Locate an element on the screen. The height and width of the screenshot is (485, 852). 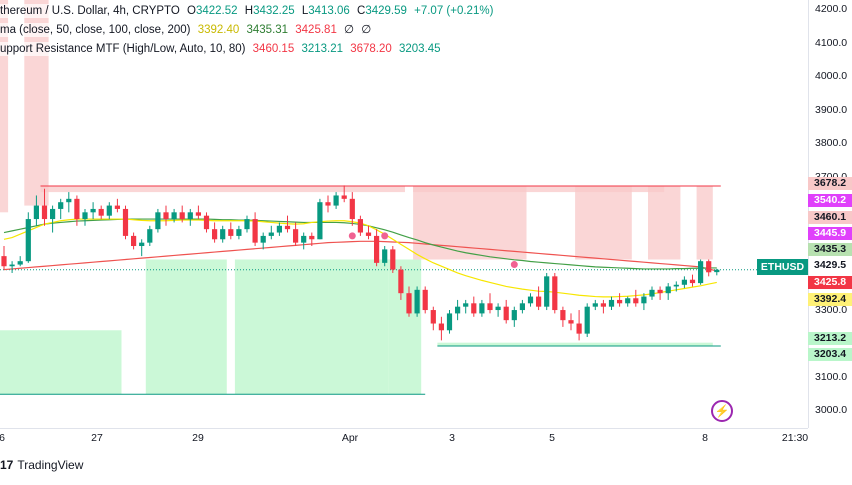
ma100-value: 3435.31 is located at coordinates (267, 30).